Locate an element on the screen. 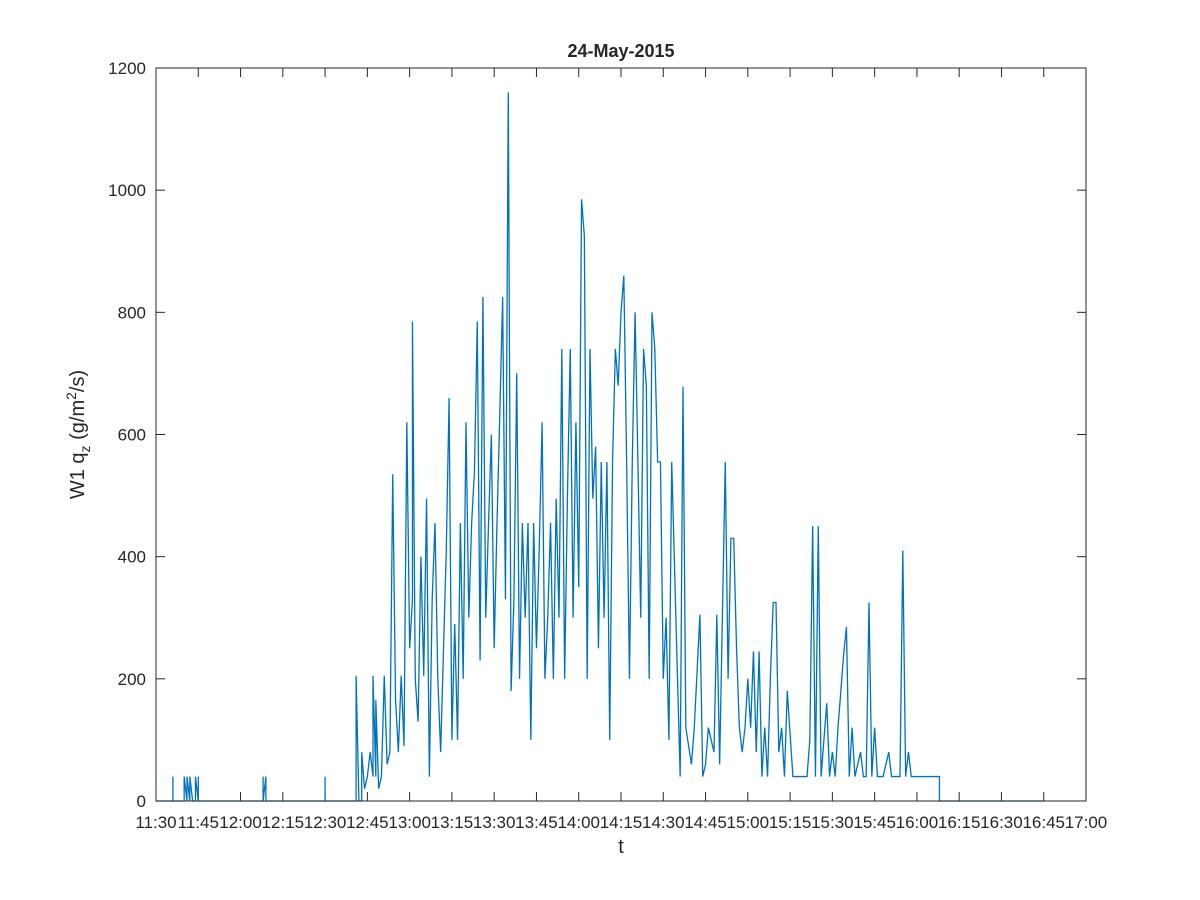 This screenshot has height=900, width=1200. y-tick-label: 1000 is located at coordinates (127, 190).